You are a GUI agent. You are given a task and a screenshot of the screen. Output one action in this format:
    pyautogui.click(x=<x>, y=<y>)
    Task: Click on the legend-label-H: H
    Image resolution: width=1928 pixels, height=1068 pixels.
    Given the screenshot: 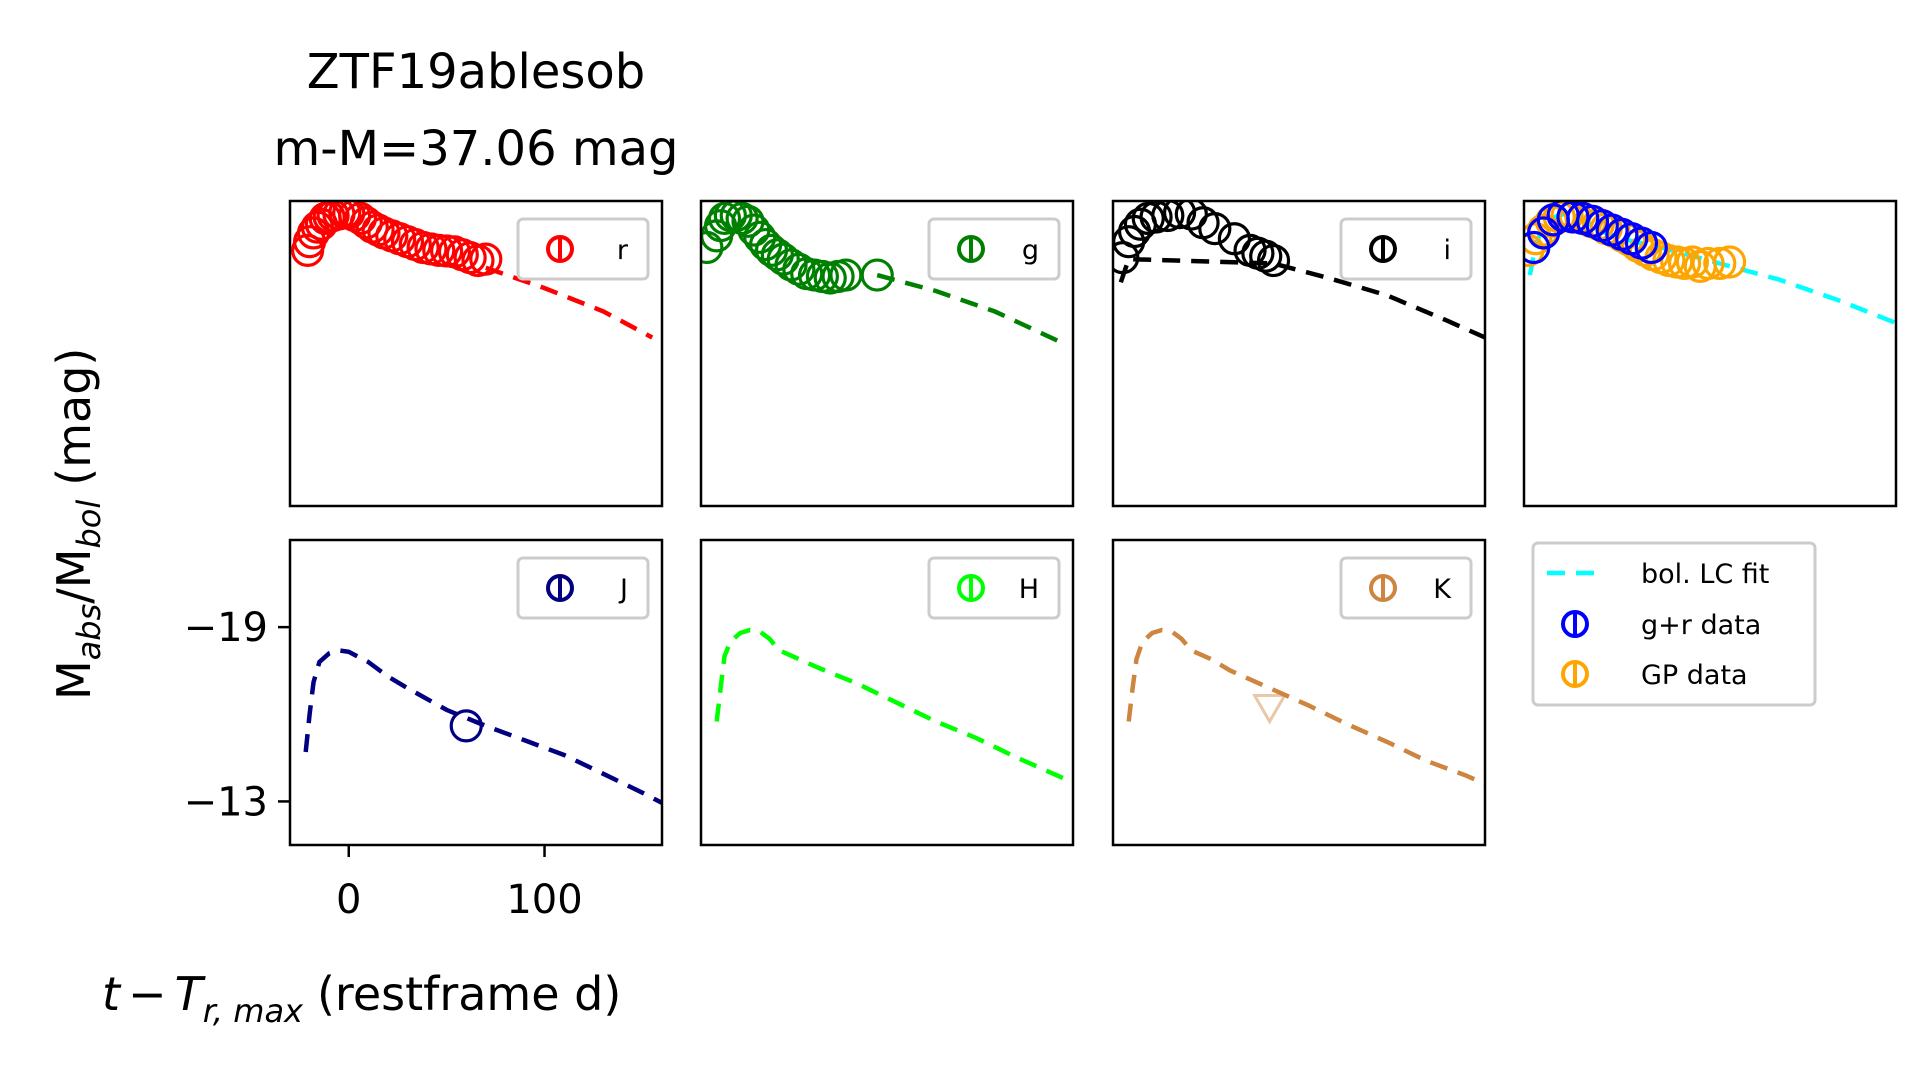 What is the action you would take?
    pyautogui.click(x=1029, y=589)
    